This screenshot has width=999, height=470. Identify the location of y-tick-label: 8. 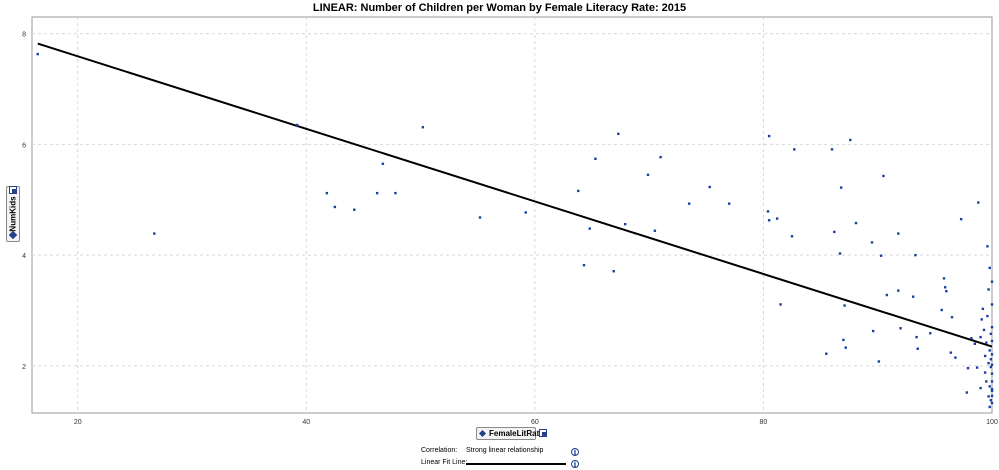
(24, 35).